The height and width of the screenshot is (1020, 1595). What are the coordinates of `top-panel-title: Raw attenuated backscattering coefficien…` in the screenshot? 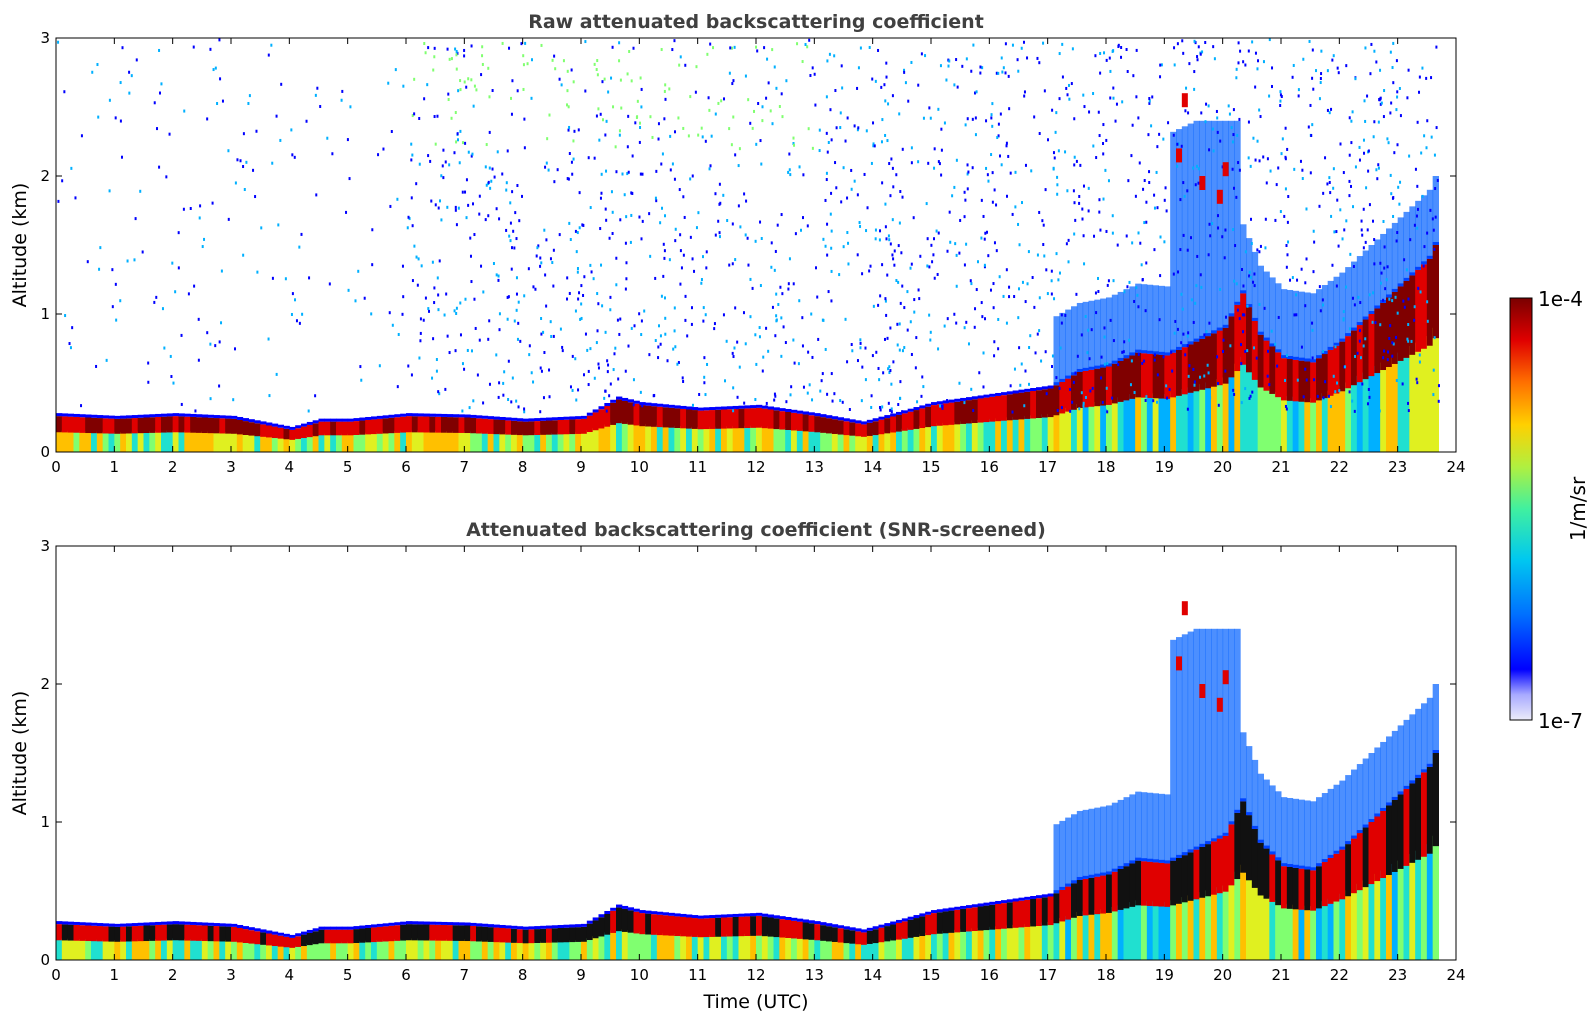 It's located at (756, 22).